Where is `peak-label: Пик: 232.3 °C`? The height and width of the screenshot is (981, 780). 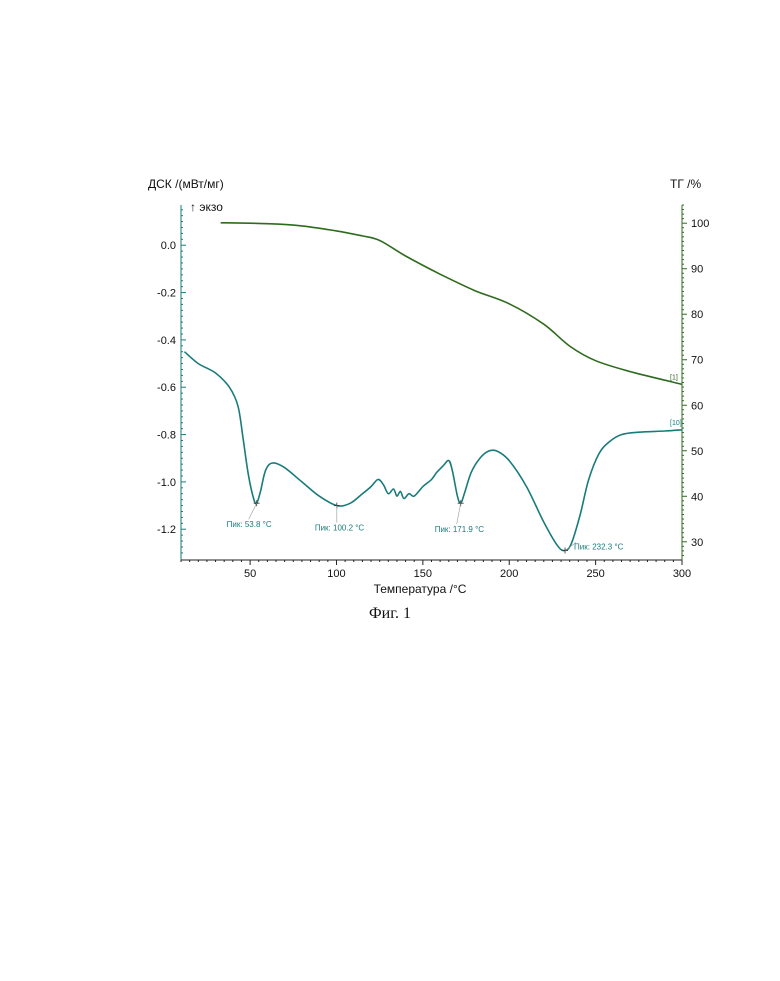 peak-label: Пик: 232.3 °C is located at coordinates (599, 547).